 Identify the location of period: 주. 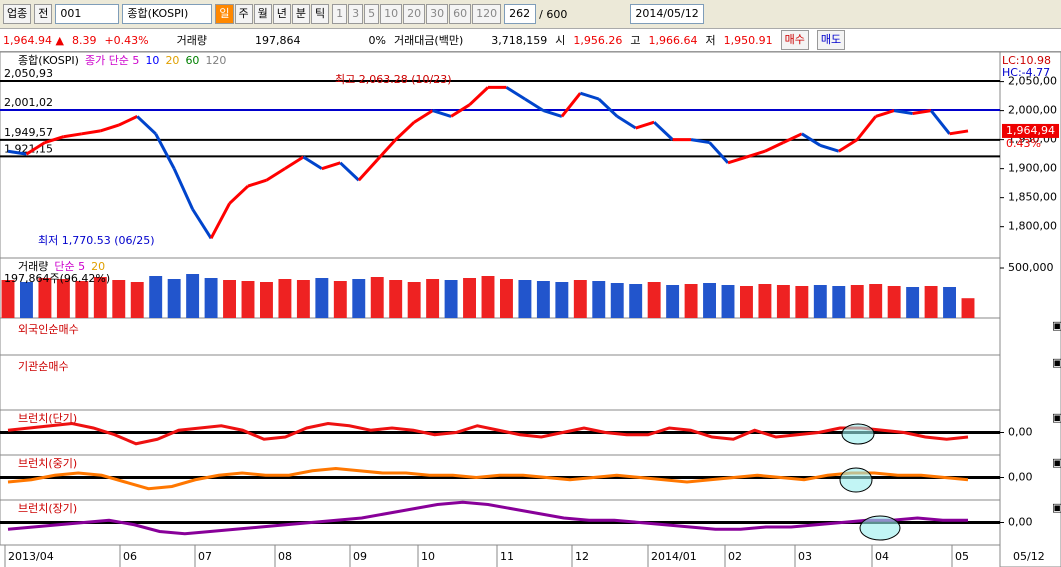
(243, 14).